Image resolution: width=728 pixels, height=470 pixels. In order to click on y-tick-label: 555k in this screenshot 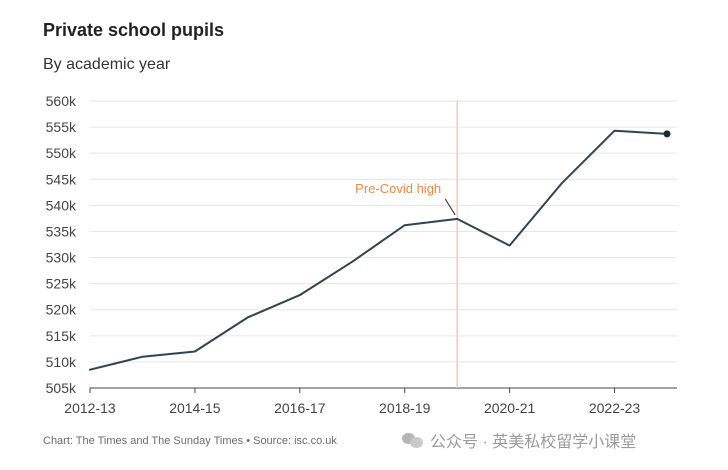, I will do `click(61, 127)`.